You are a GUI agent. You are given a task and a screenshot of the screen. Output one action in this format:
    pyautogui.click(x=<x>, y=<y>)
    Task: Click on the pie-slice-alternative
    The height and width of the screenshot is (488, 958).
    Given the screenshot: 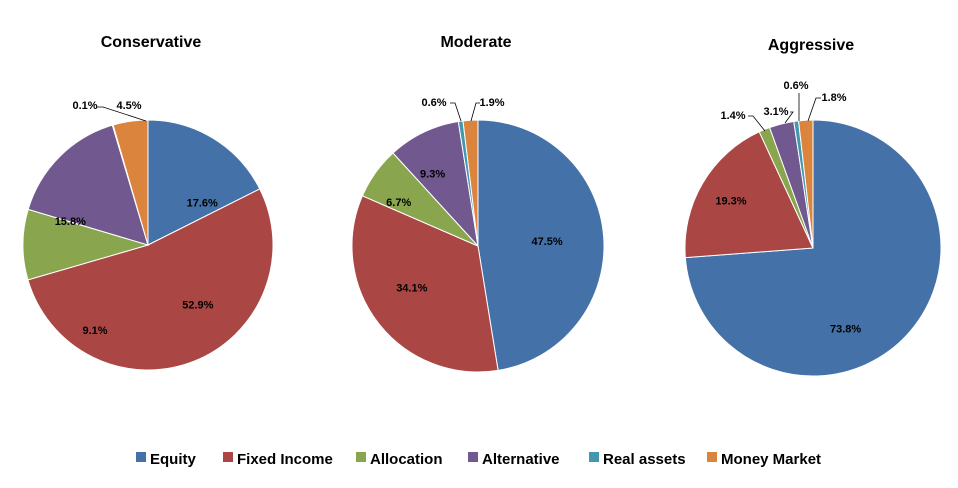 What is the action you would take?
    pyautogui.click(x=88, y=185)
    